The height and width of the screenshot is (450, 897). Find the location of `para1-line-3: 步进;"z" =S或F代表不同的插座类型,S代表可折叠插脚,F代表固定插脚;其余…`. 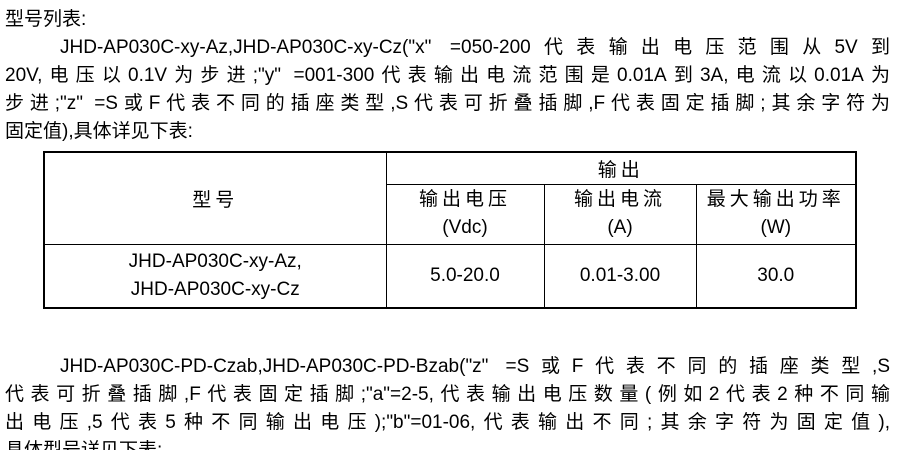

para1-line-3: 步进;"z" =S或F代表不同的插座类型,S代表可折叠插脚,F代表固定插脚;其余… is located at coordinates (447, 103).